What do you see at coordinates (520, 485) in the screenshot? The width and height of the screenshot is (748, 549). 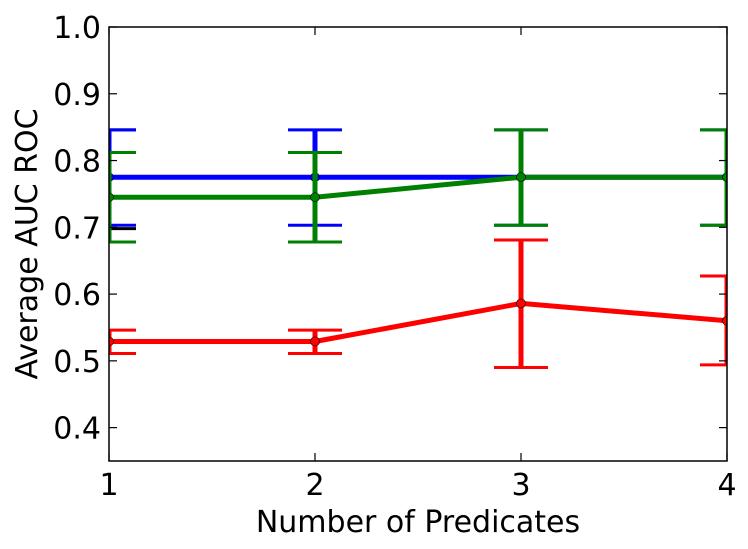 I see `x-tick-label-2: 3` at bounding box center [520, 485].